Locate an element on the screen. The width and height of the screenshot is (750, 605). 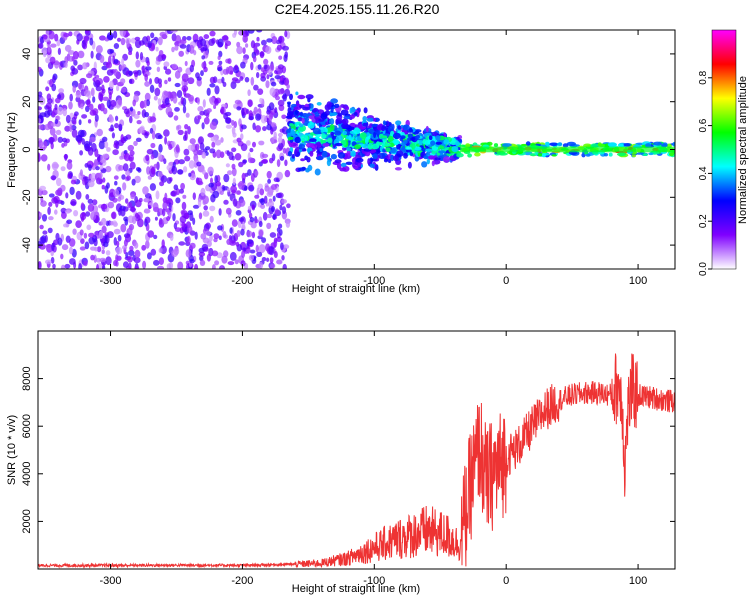
heatmap-y-tick-label: 0 is located at coordinates (27, 149).